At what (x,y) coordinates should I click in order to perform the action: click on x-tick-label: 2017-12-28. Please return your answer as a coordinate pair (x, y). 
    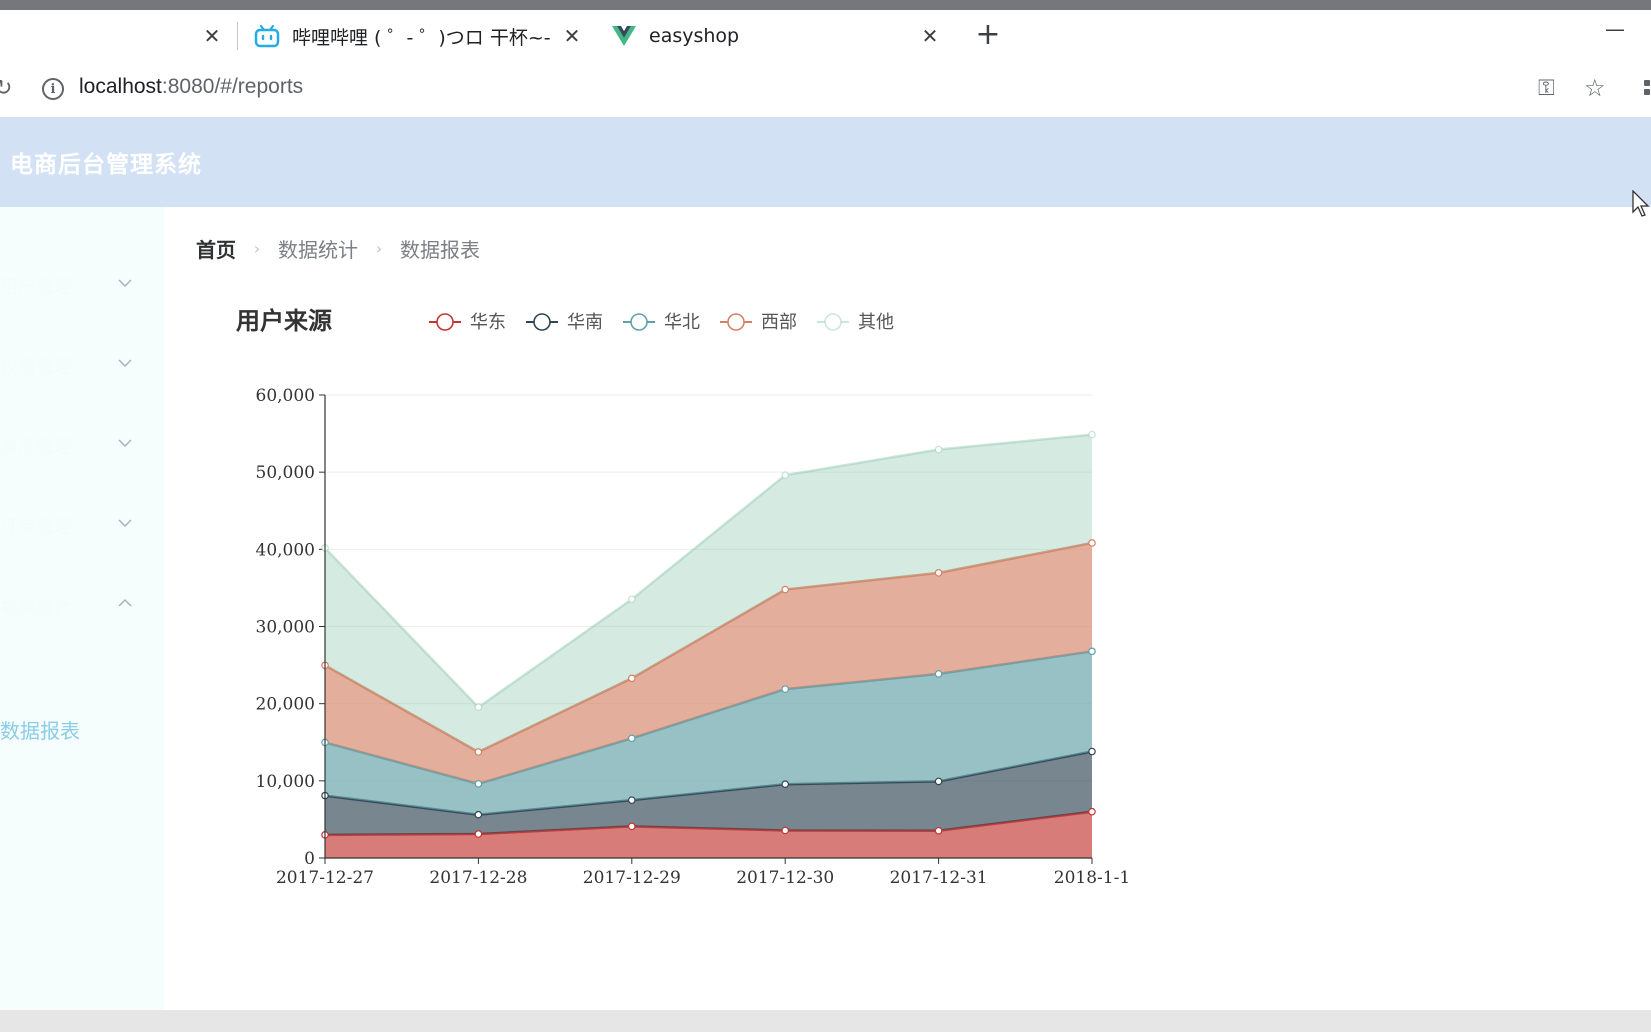
    Looking at the image, I should click on (478, 878).